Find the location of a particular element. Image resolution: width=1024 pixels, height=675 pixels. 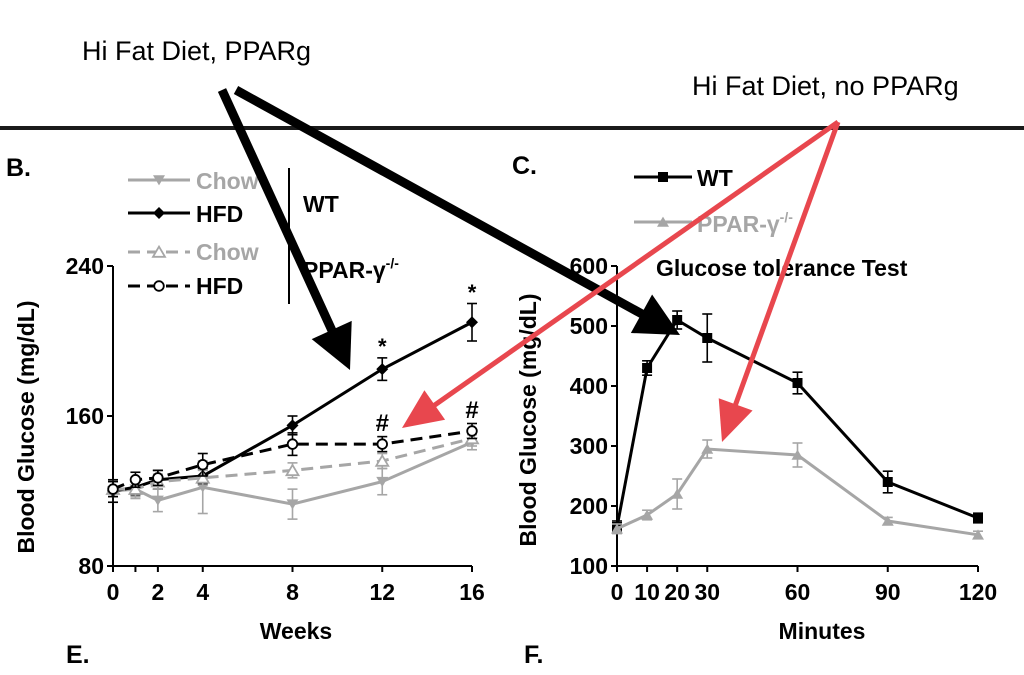

chart-c-legend: WT PPAR-γ-/- is located at coordinates (713, 201).